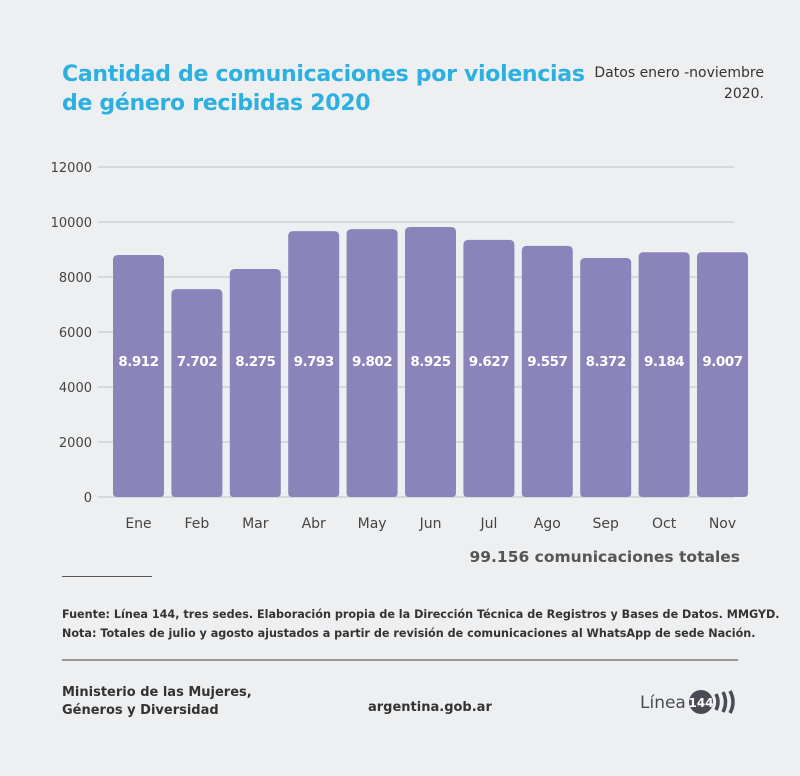 The image size is (800, 776). Describe the element at coordinates (722, 362) in the screenshot. I see `data-label: 9.007` at that location.